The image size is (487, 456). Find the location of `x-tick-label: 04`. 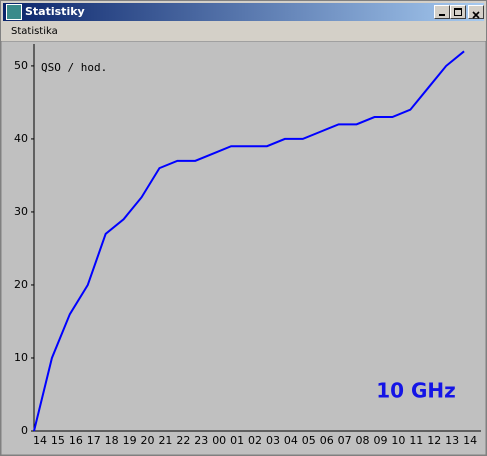

x-tick-label: 04 is located at coordinates (291, 440).